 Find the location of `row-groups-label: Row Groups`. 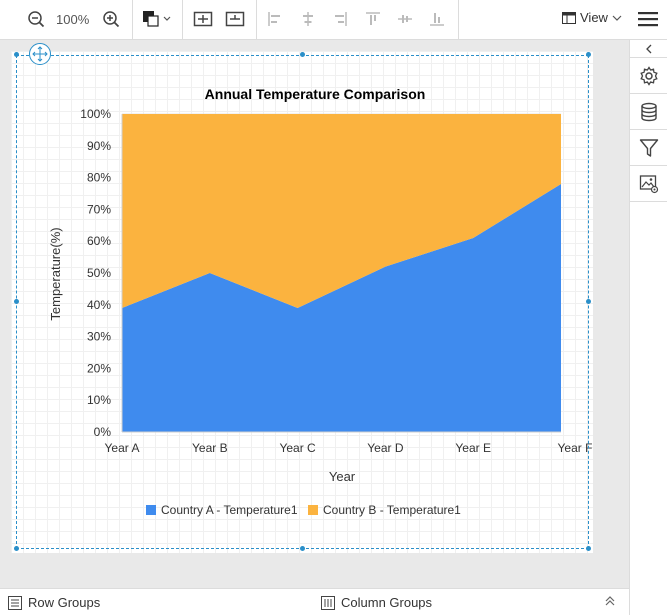

row-groups-label: Row Groups is located at coordinates (64, 602).